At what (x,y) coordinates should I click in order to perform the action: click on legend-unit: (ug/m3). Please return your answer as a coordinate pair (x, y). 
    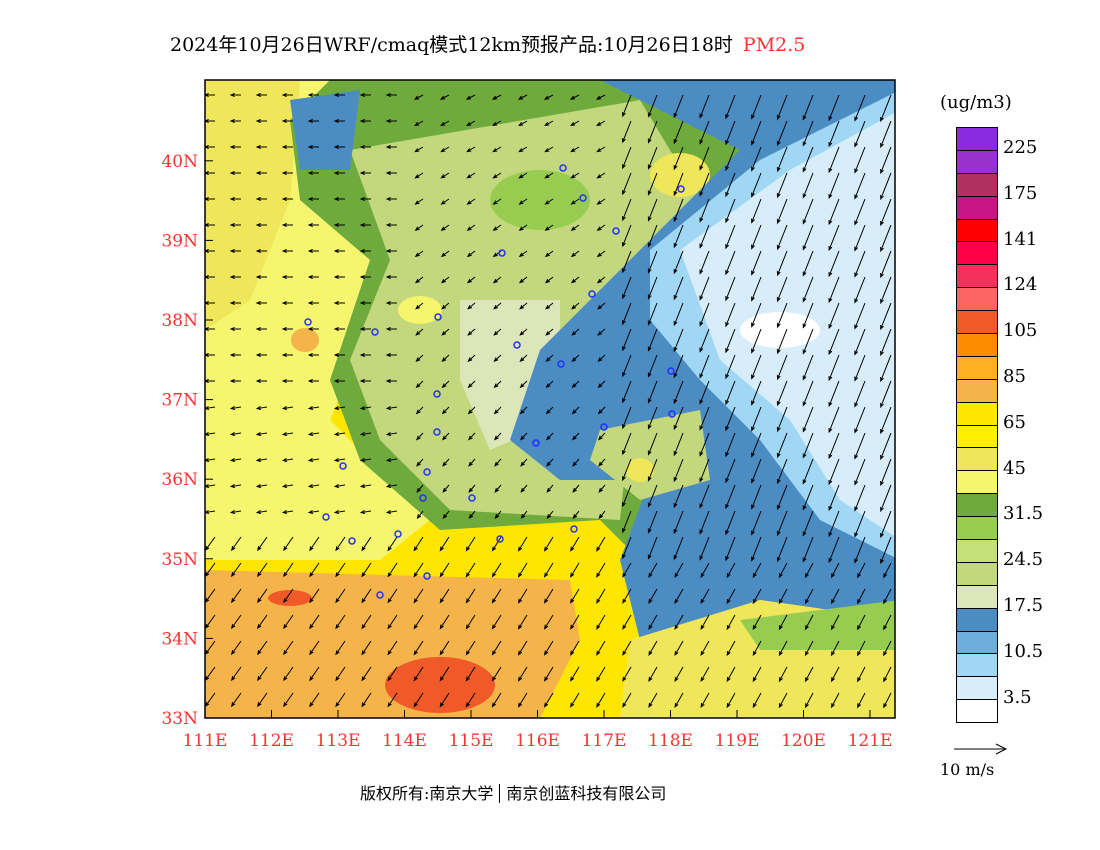
    Looking at the image, I should click on (976, 102).